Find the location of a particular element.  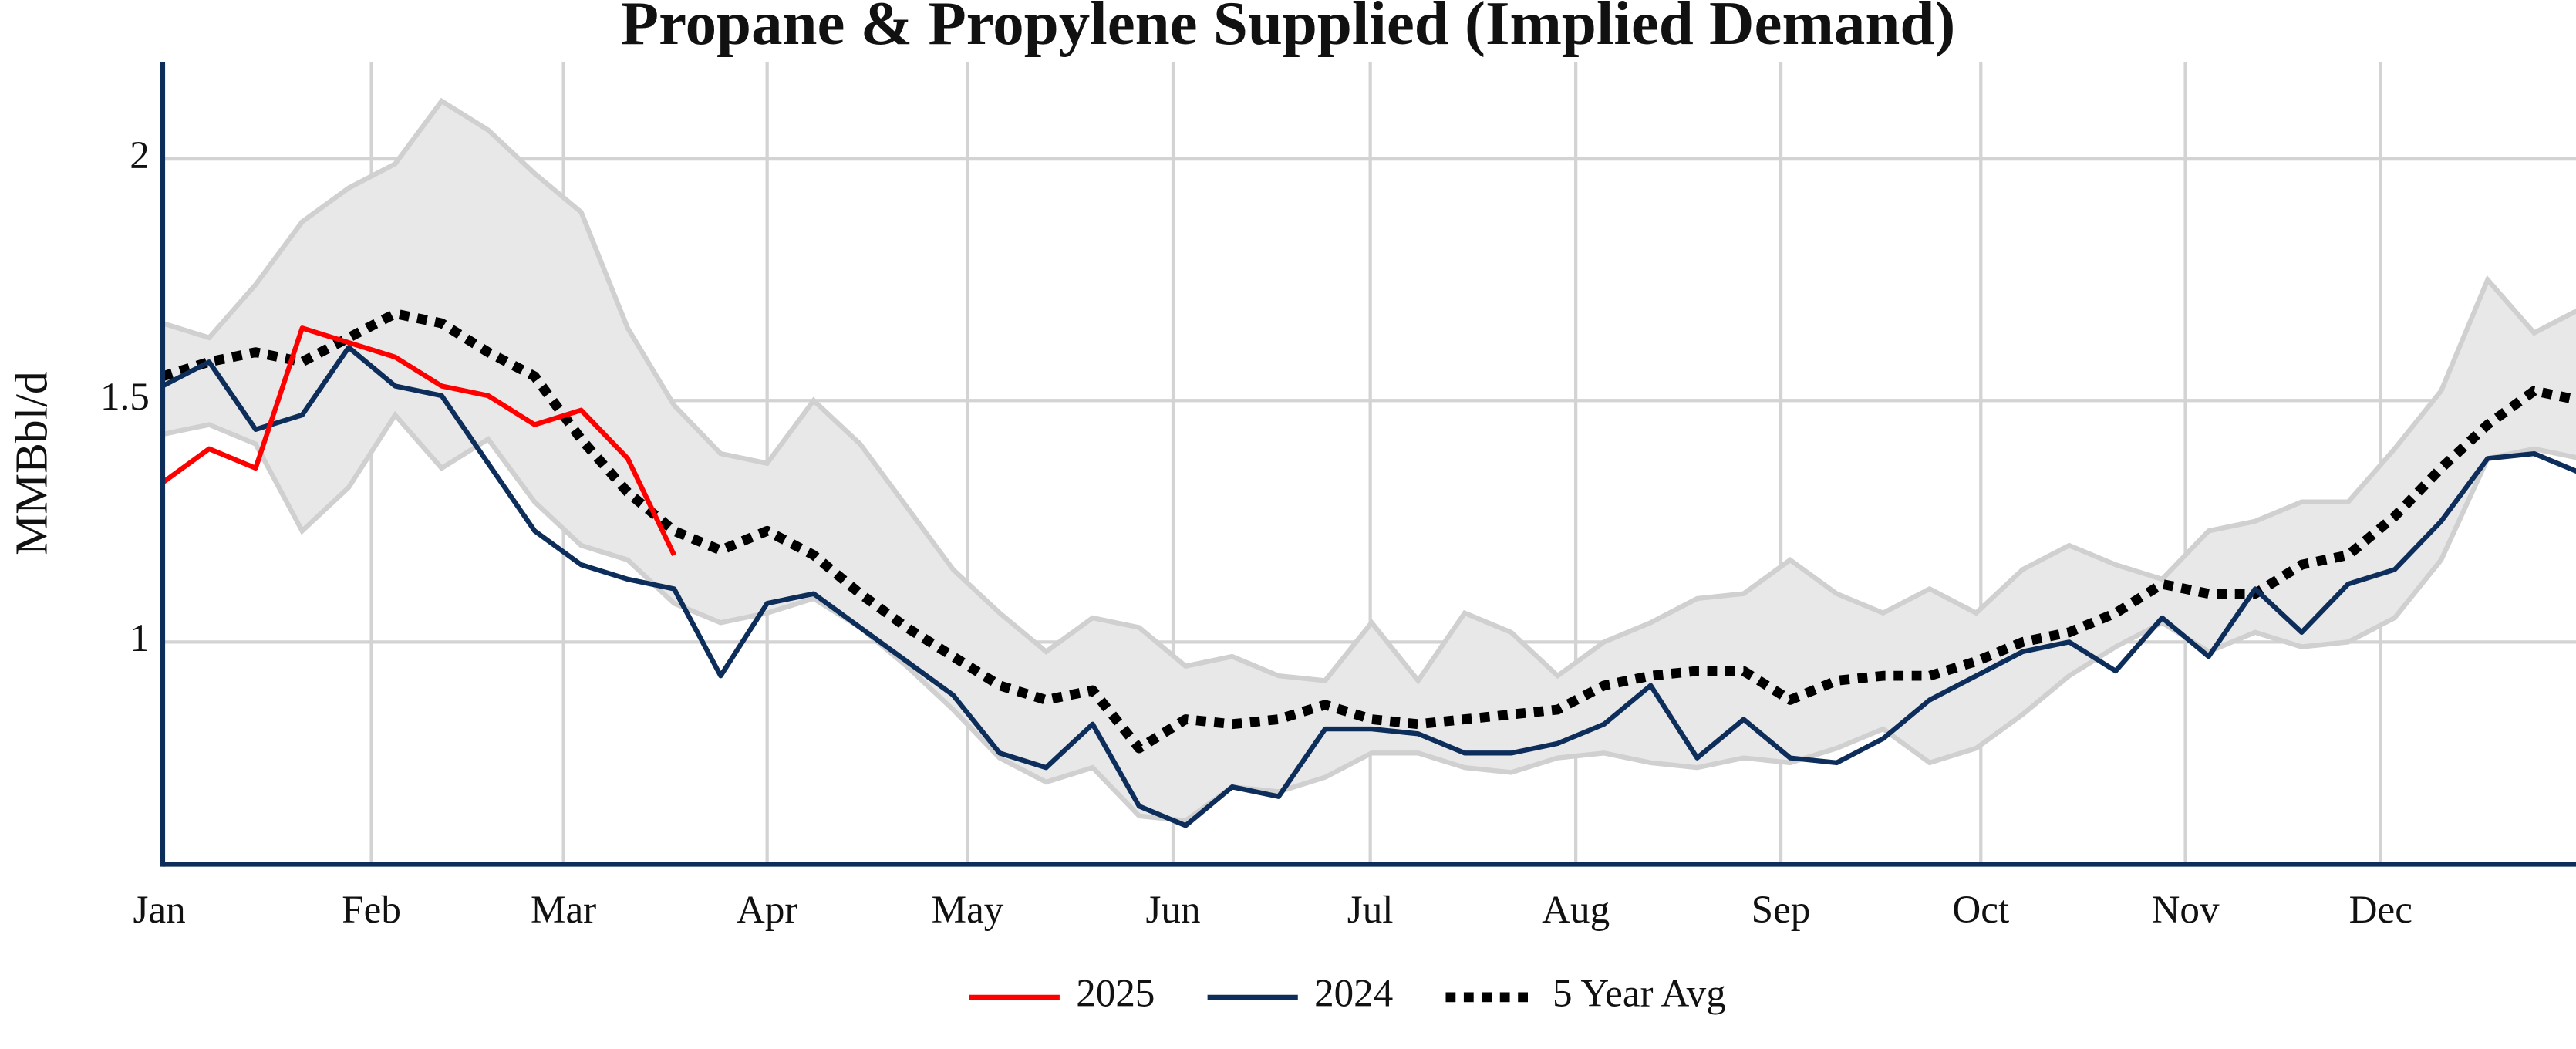

x-tick-label: Mar is located at coordinates (563, 910).